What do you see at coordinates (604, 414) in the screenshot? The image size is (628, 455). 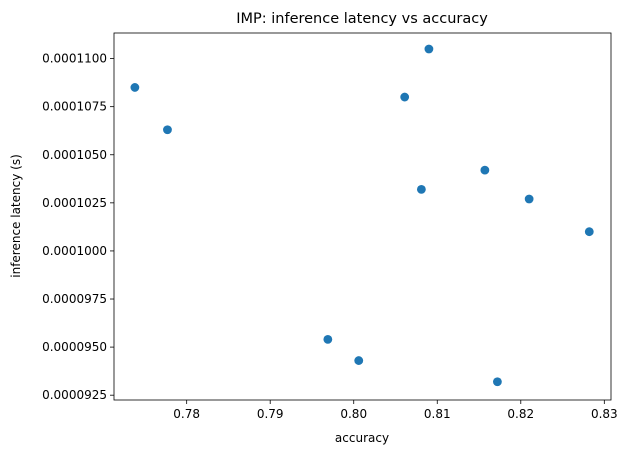 I see `x-tick-label: 0.83` at bounding box center [604, 414].